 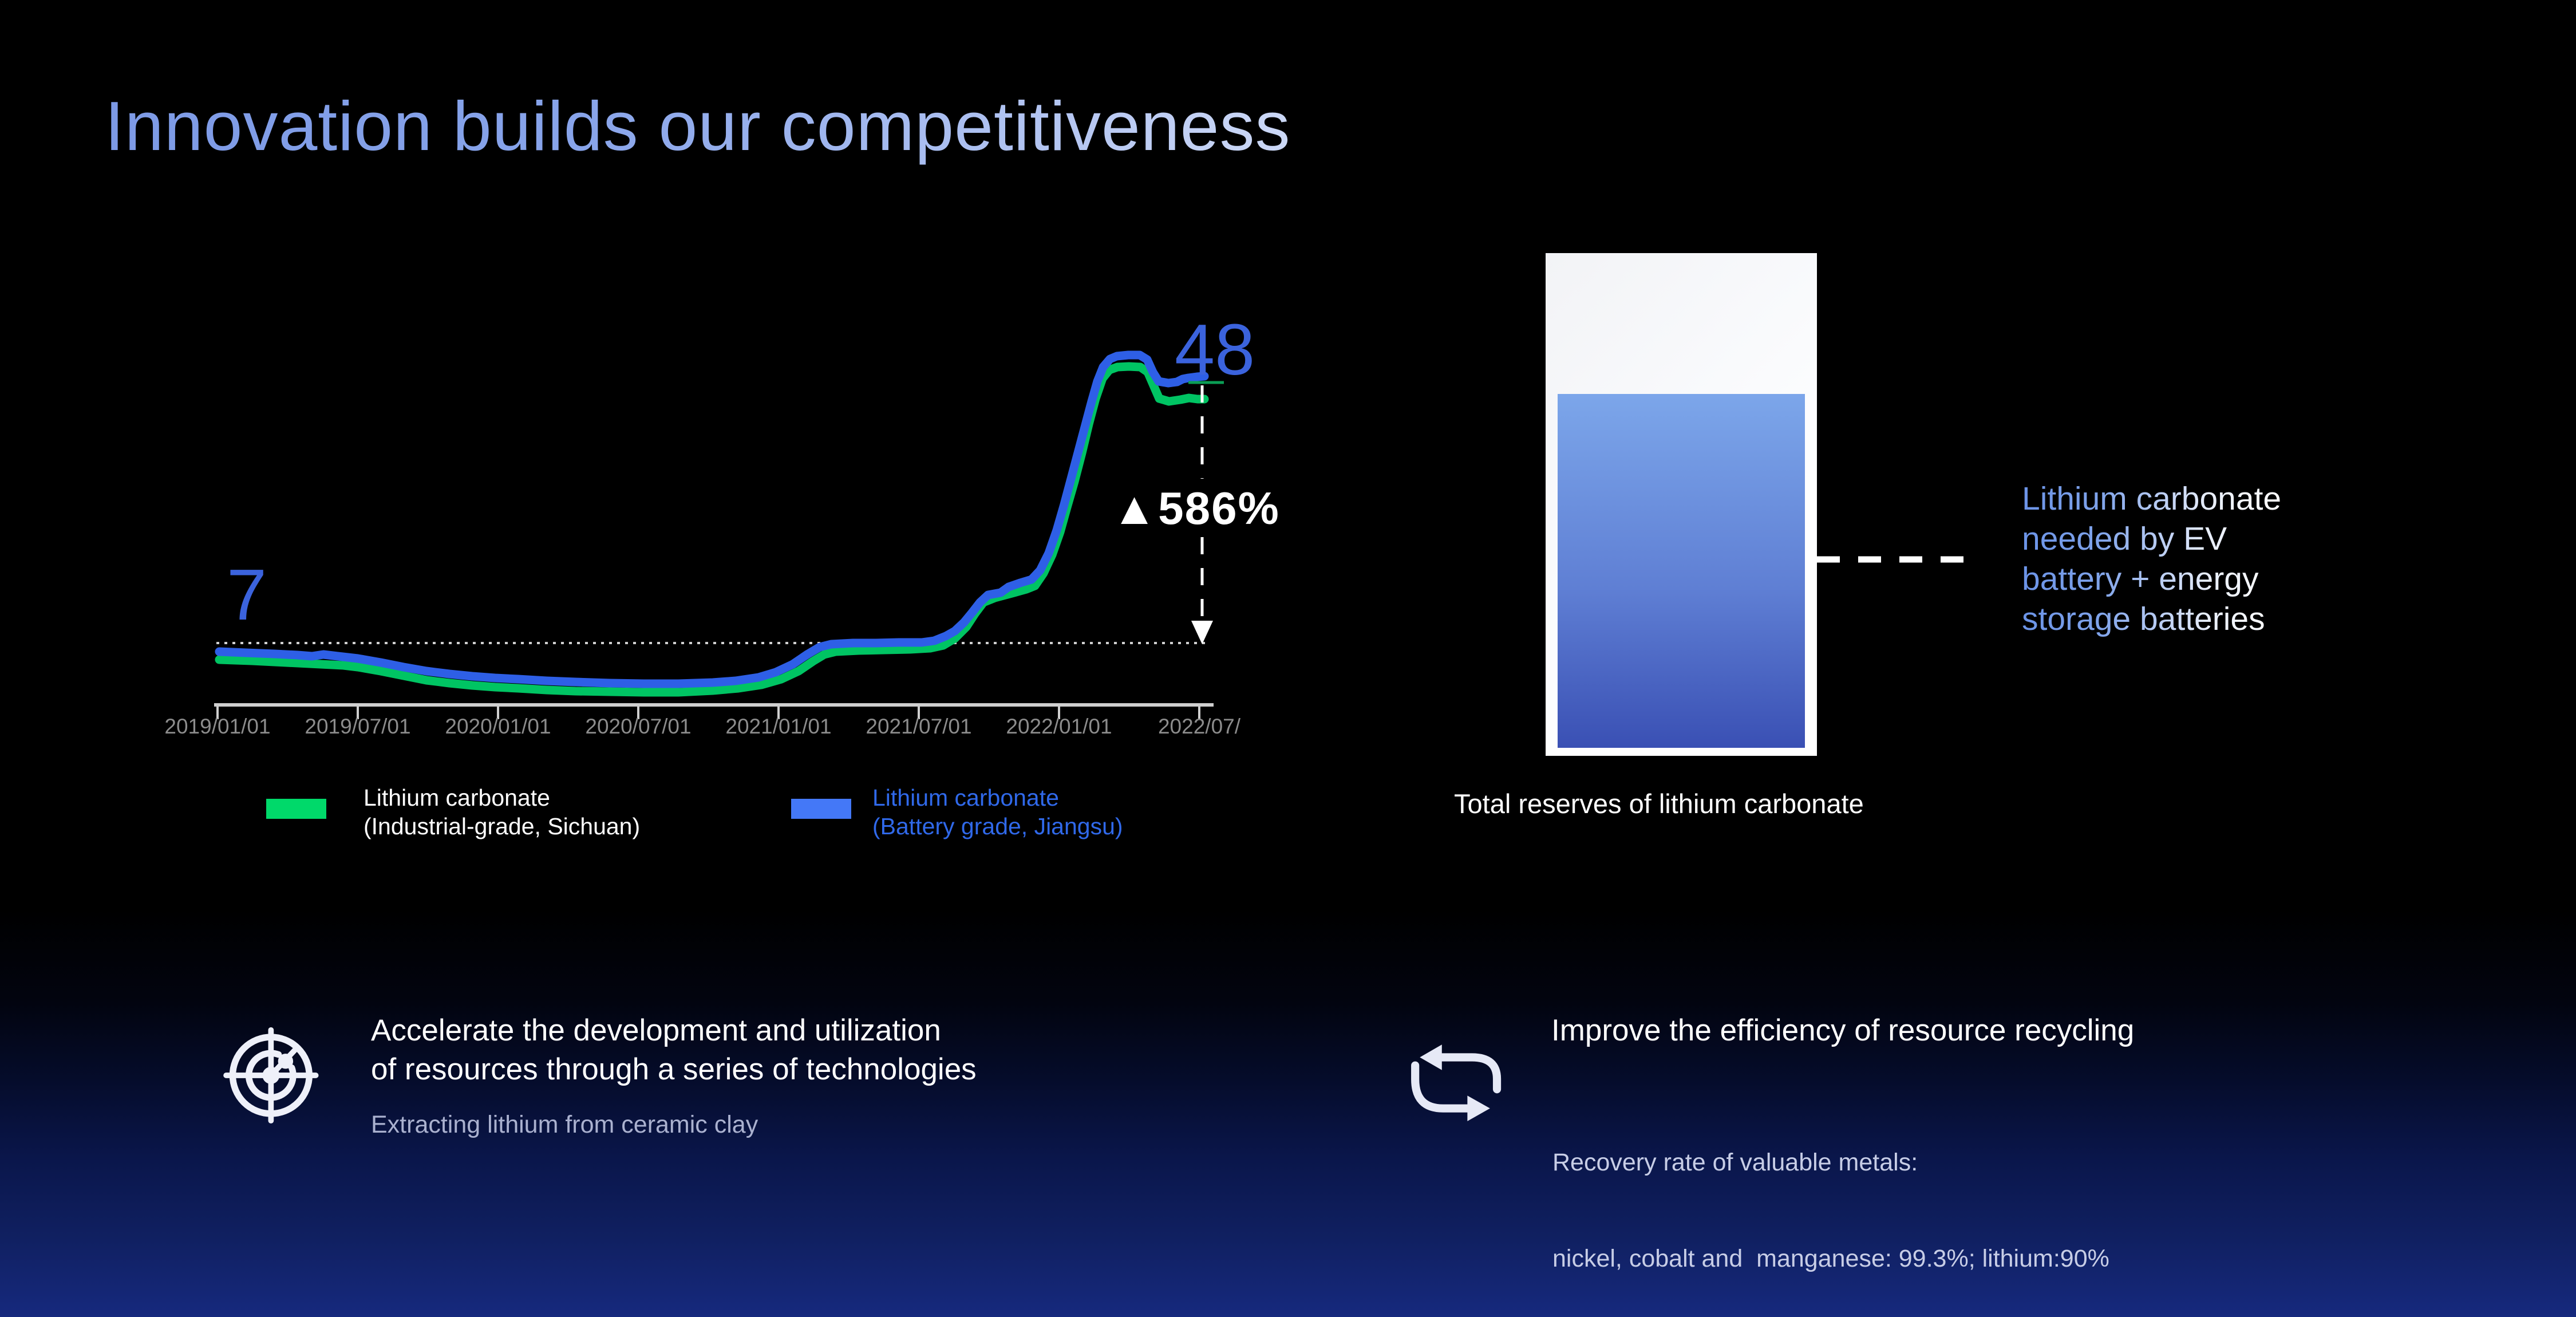 What do you see at coordinates (1735, 1162) in the screenshot?
I see `initiative-right-subtitle-line1: Recovery rate of valuable metals:` at bounding box center [1735, 1162].